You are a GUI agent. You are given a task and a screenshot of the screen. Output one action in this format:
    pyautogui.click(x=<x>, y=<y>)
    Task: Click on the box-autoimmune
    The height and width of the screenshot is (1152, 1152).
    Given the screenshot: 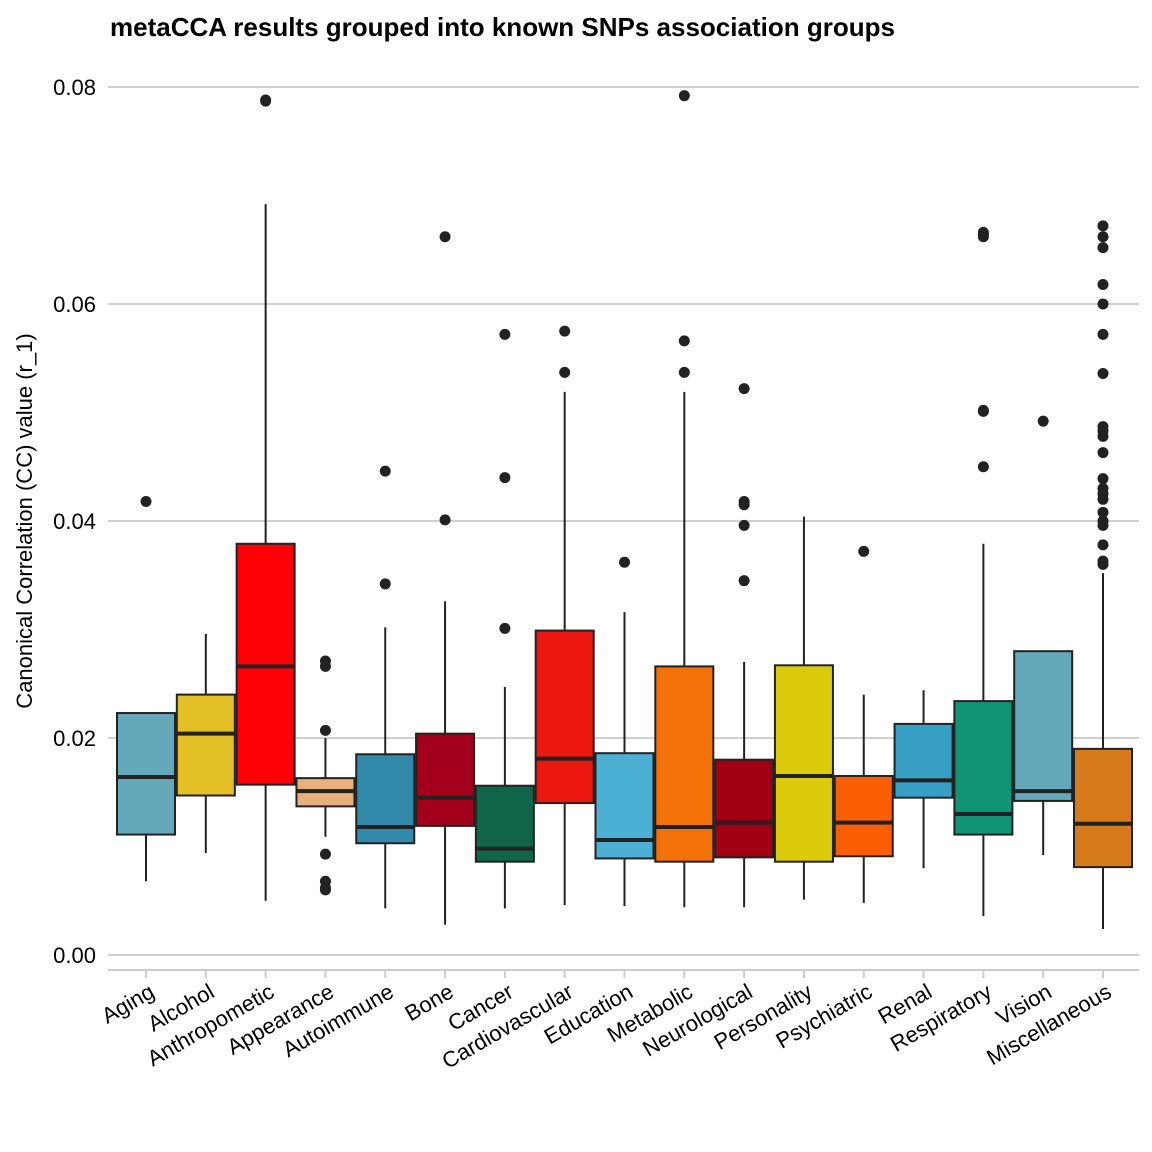 What is the action you would take?
    pyautogui.click(x=385, y=687)
    